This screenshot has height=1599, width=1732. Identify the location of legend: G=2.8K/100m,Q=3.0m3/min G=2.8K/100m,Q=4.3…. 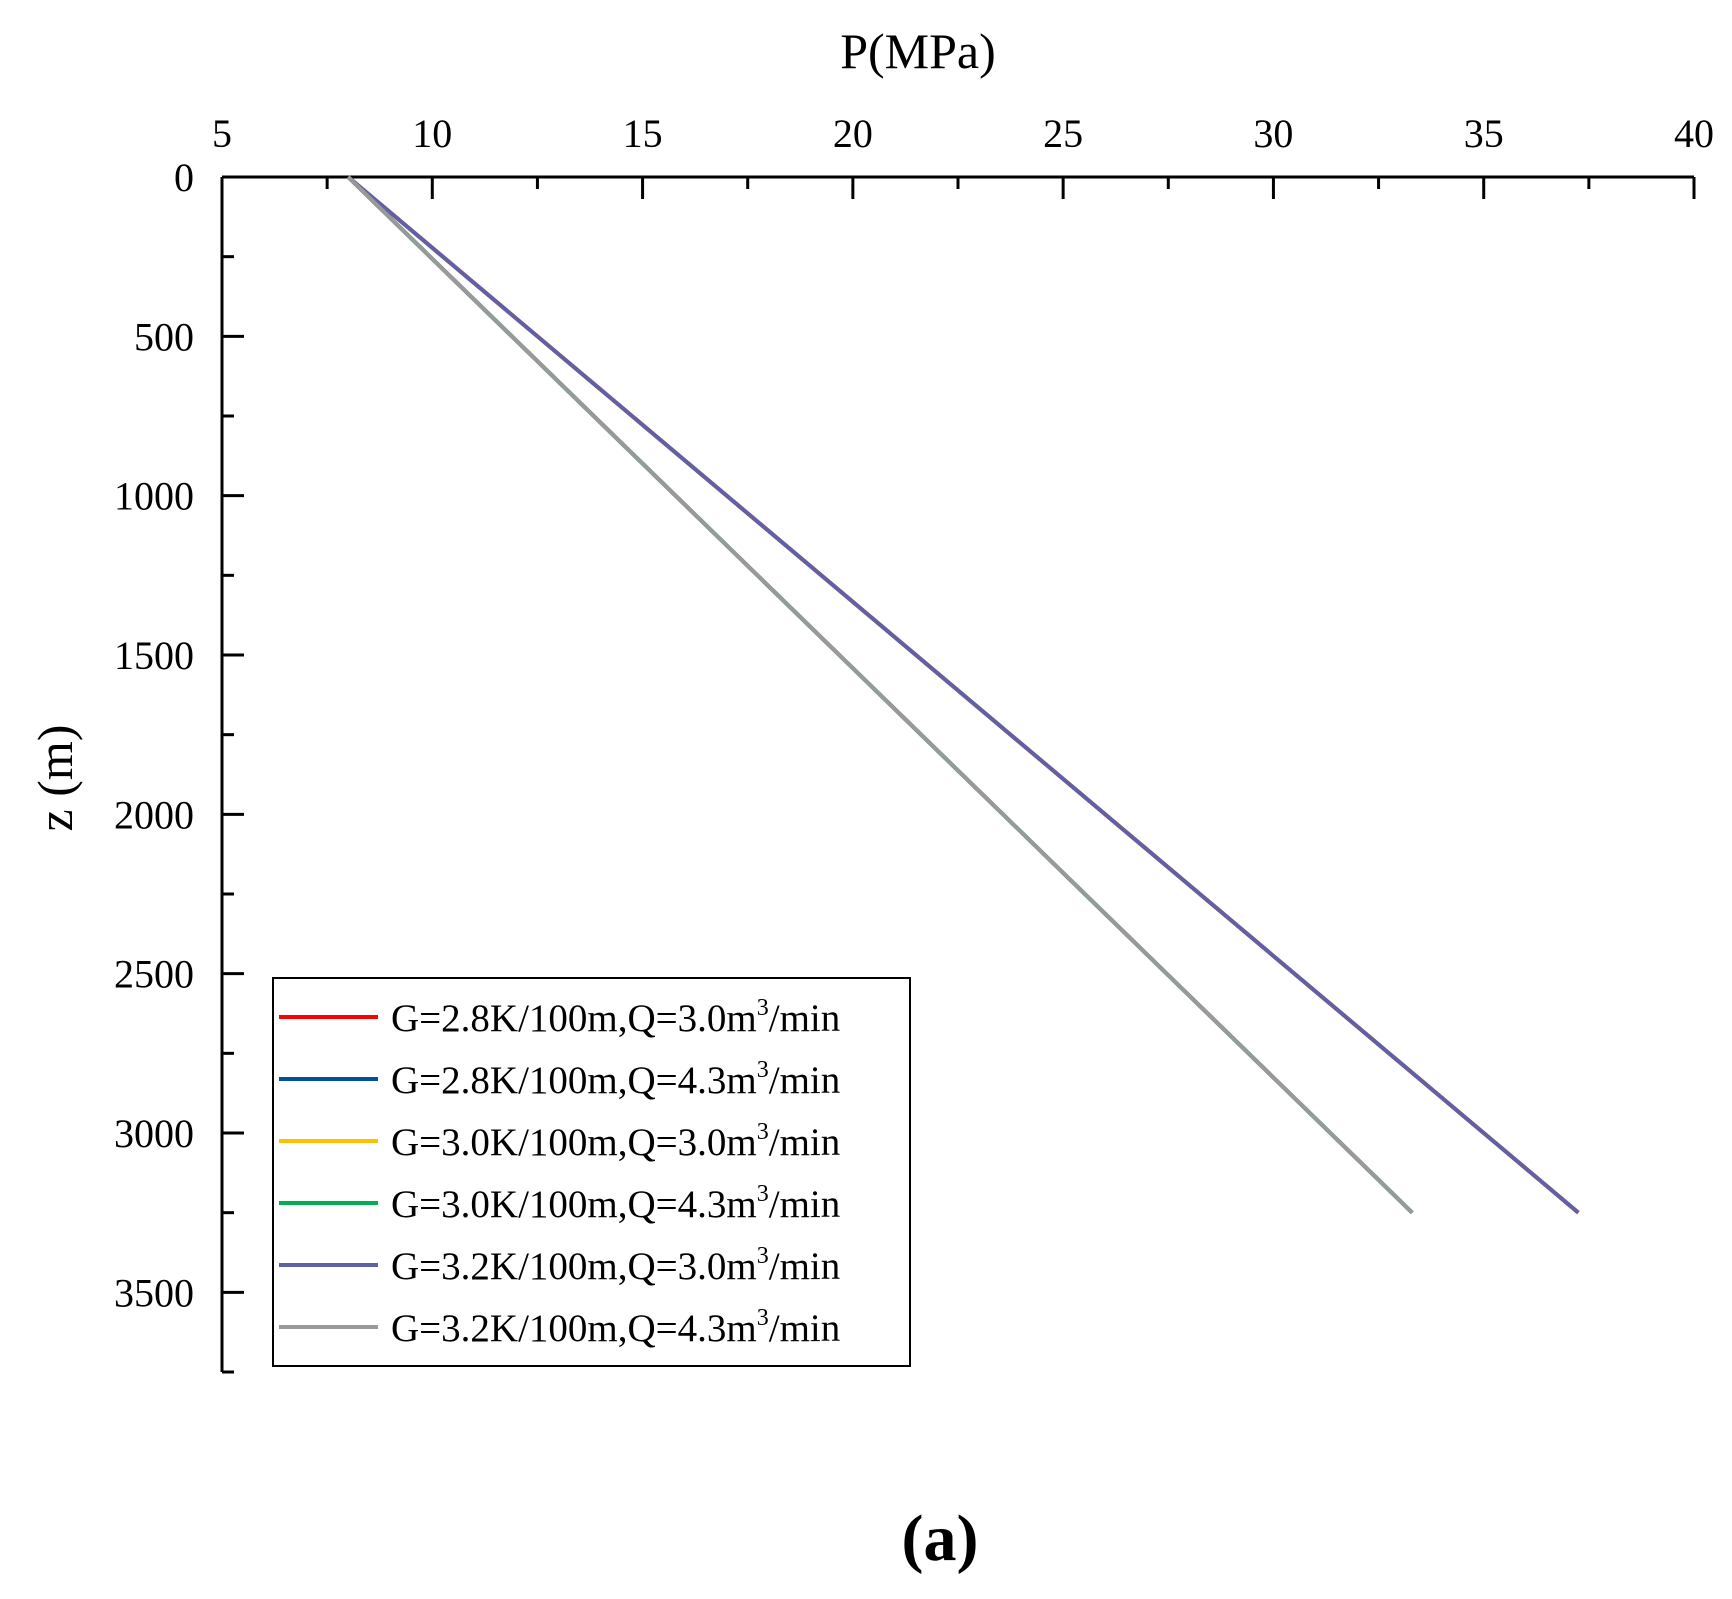
(591, 1172).